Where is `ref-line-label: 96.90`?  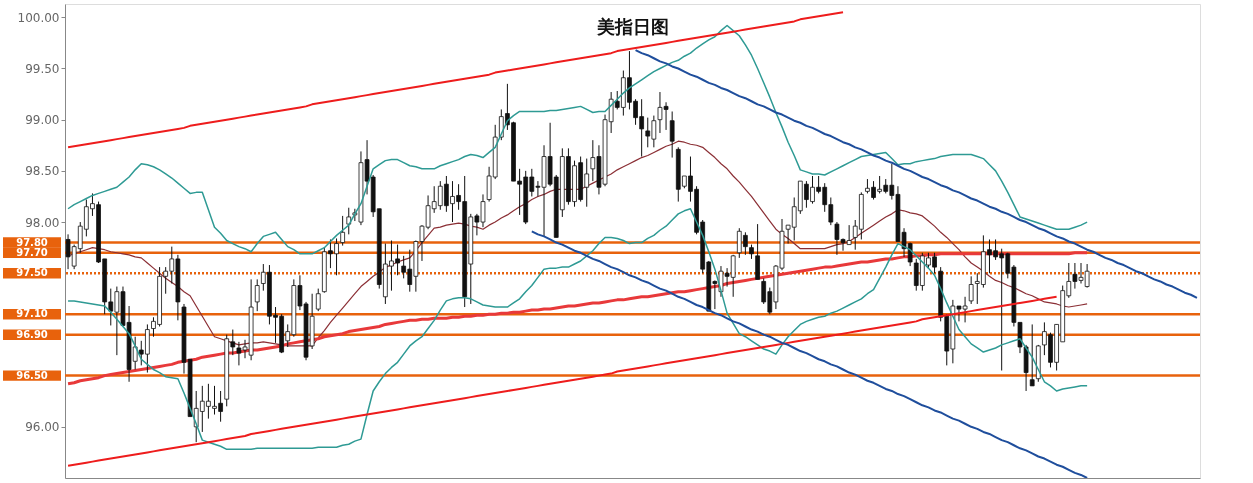 ref-line-label: 96.90 is located at coordinates (32, 334).